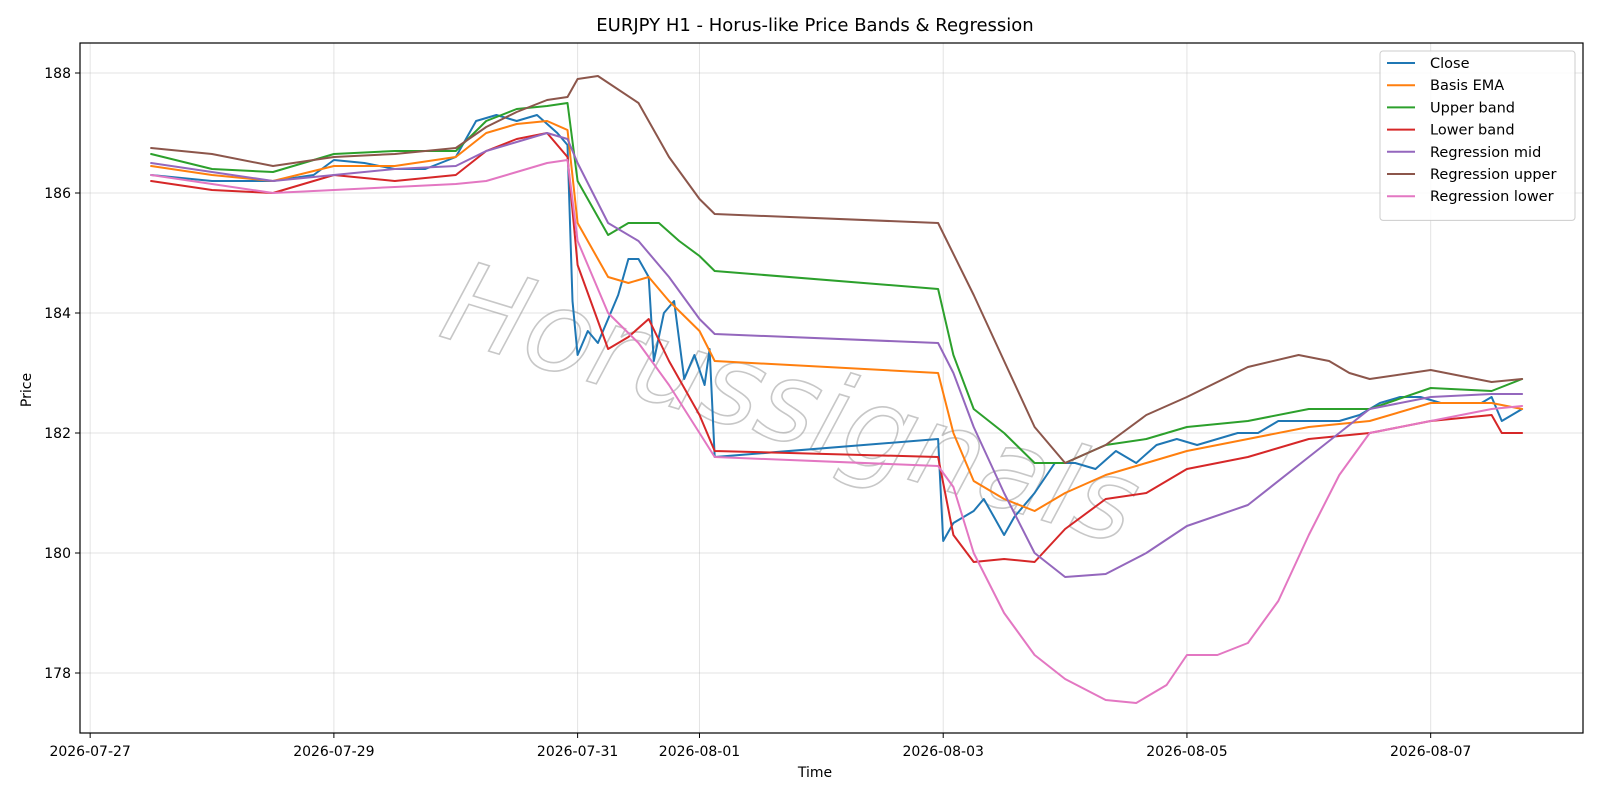 Image resolution: width=1600 pixels, height=800 pixels. What do you see at coordinates (1467, 86) in the screenshot?
I see `legend-label-basis-ema: Basis EMA` at bounding box center [1467, 86].